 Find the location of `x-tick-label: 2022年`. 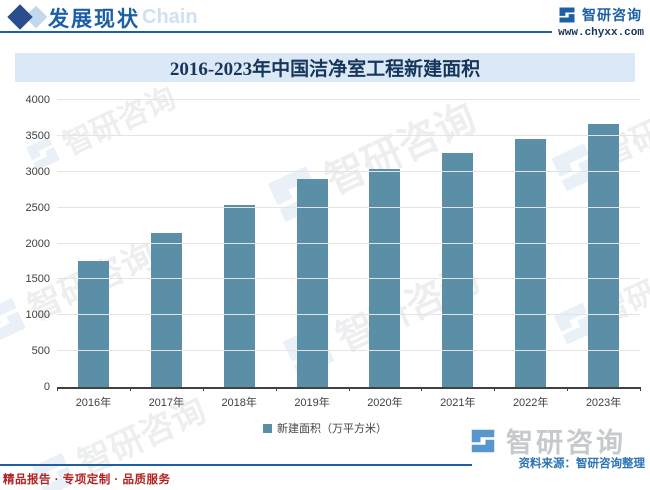

x-tick-label: 2022年 is located at coordinates (530, 403).